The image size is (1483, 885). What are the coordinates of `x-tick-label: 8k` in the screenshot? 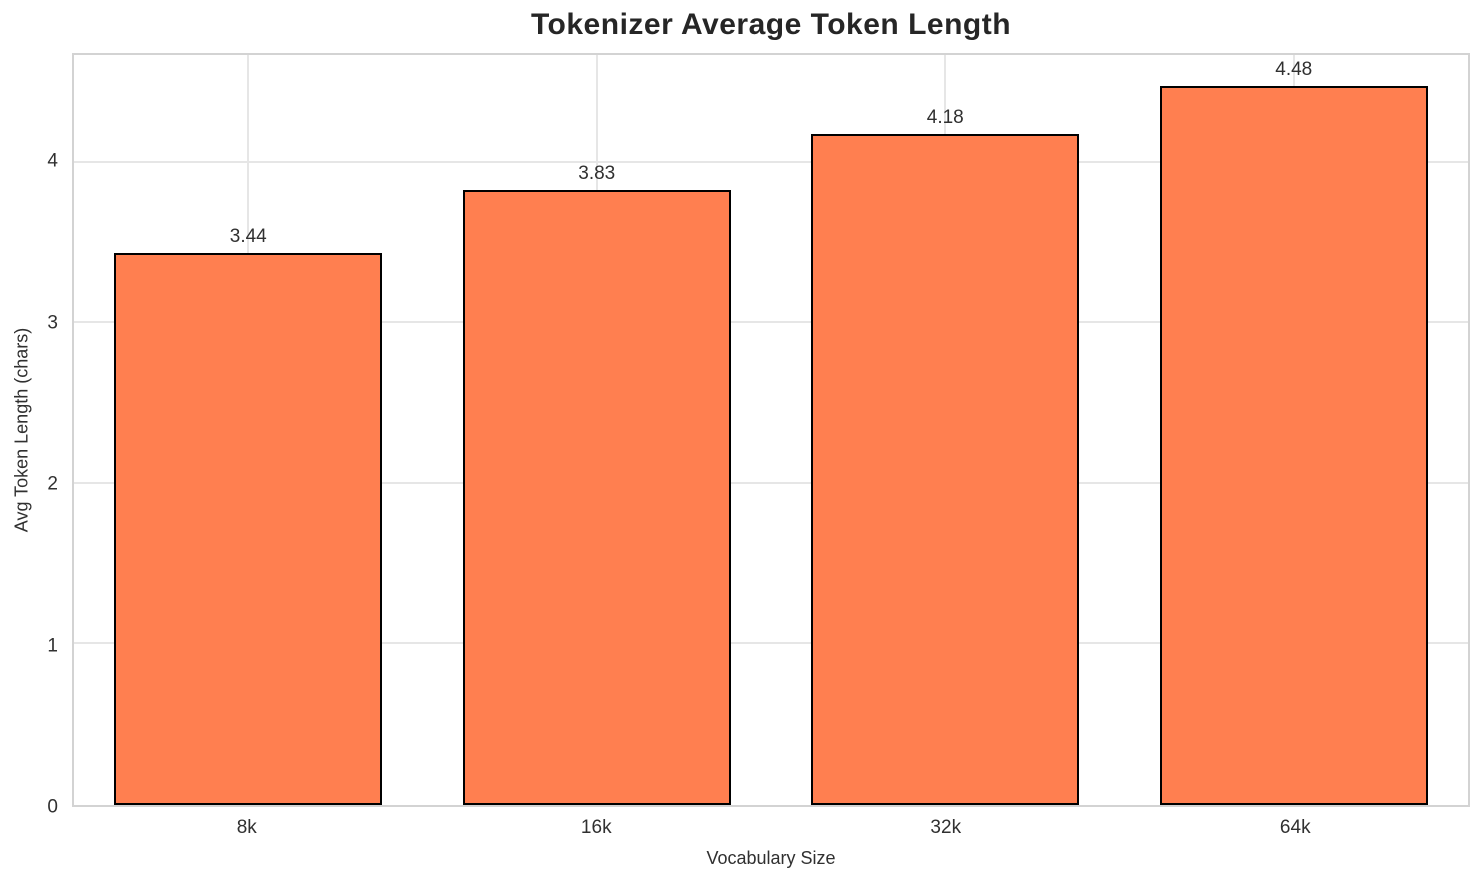 It's located at (246, 827).